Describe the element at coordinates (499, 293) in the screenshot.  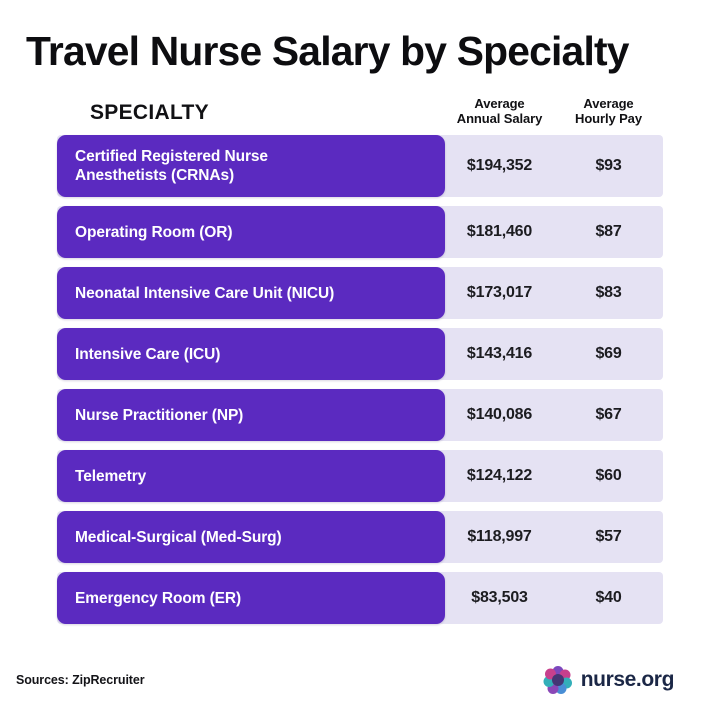
I see `annual-salary-cell: $173,017` at that location.